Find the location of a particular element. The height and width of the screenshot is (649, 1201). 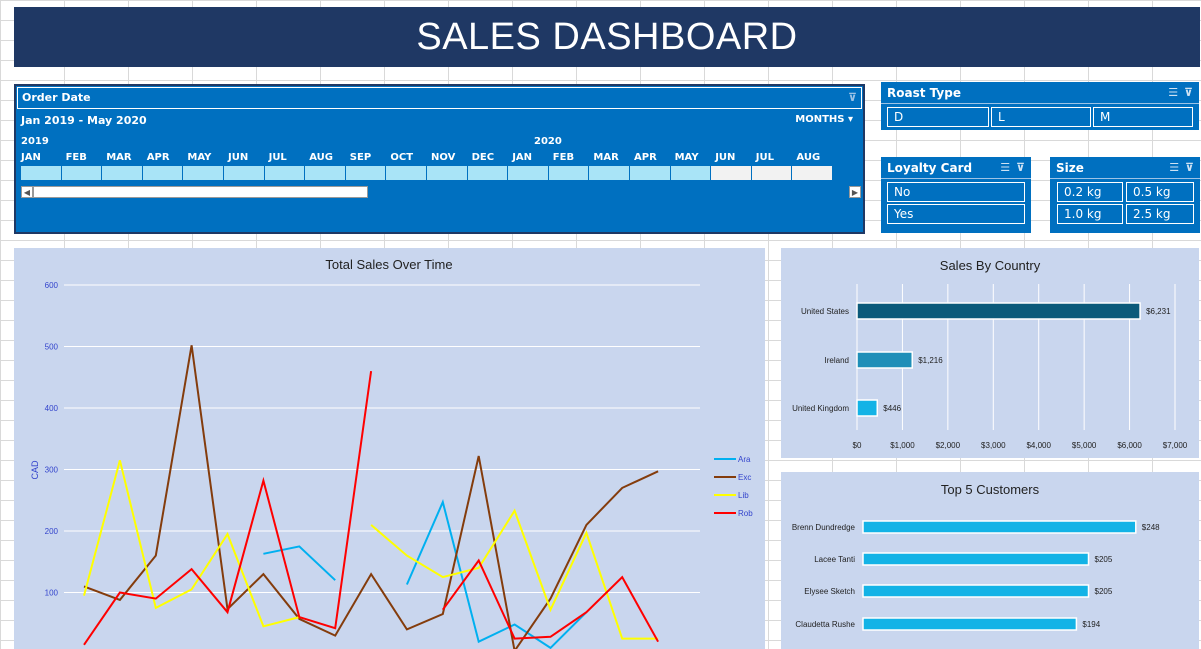

legend-label: Exc is located at coordinates (744, 477).